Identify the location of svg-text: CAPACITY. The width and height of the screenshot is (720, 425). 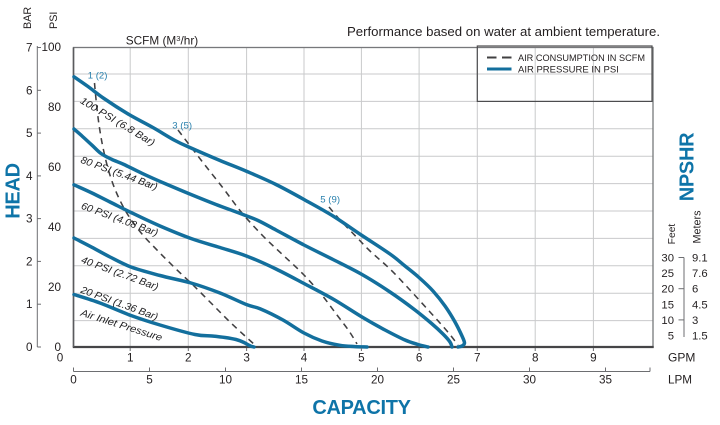
(361, 408).